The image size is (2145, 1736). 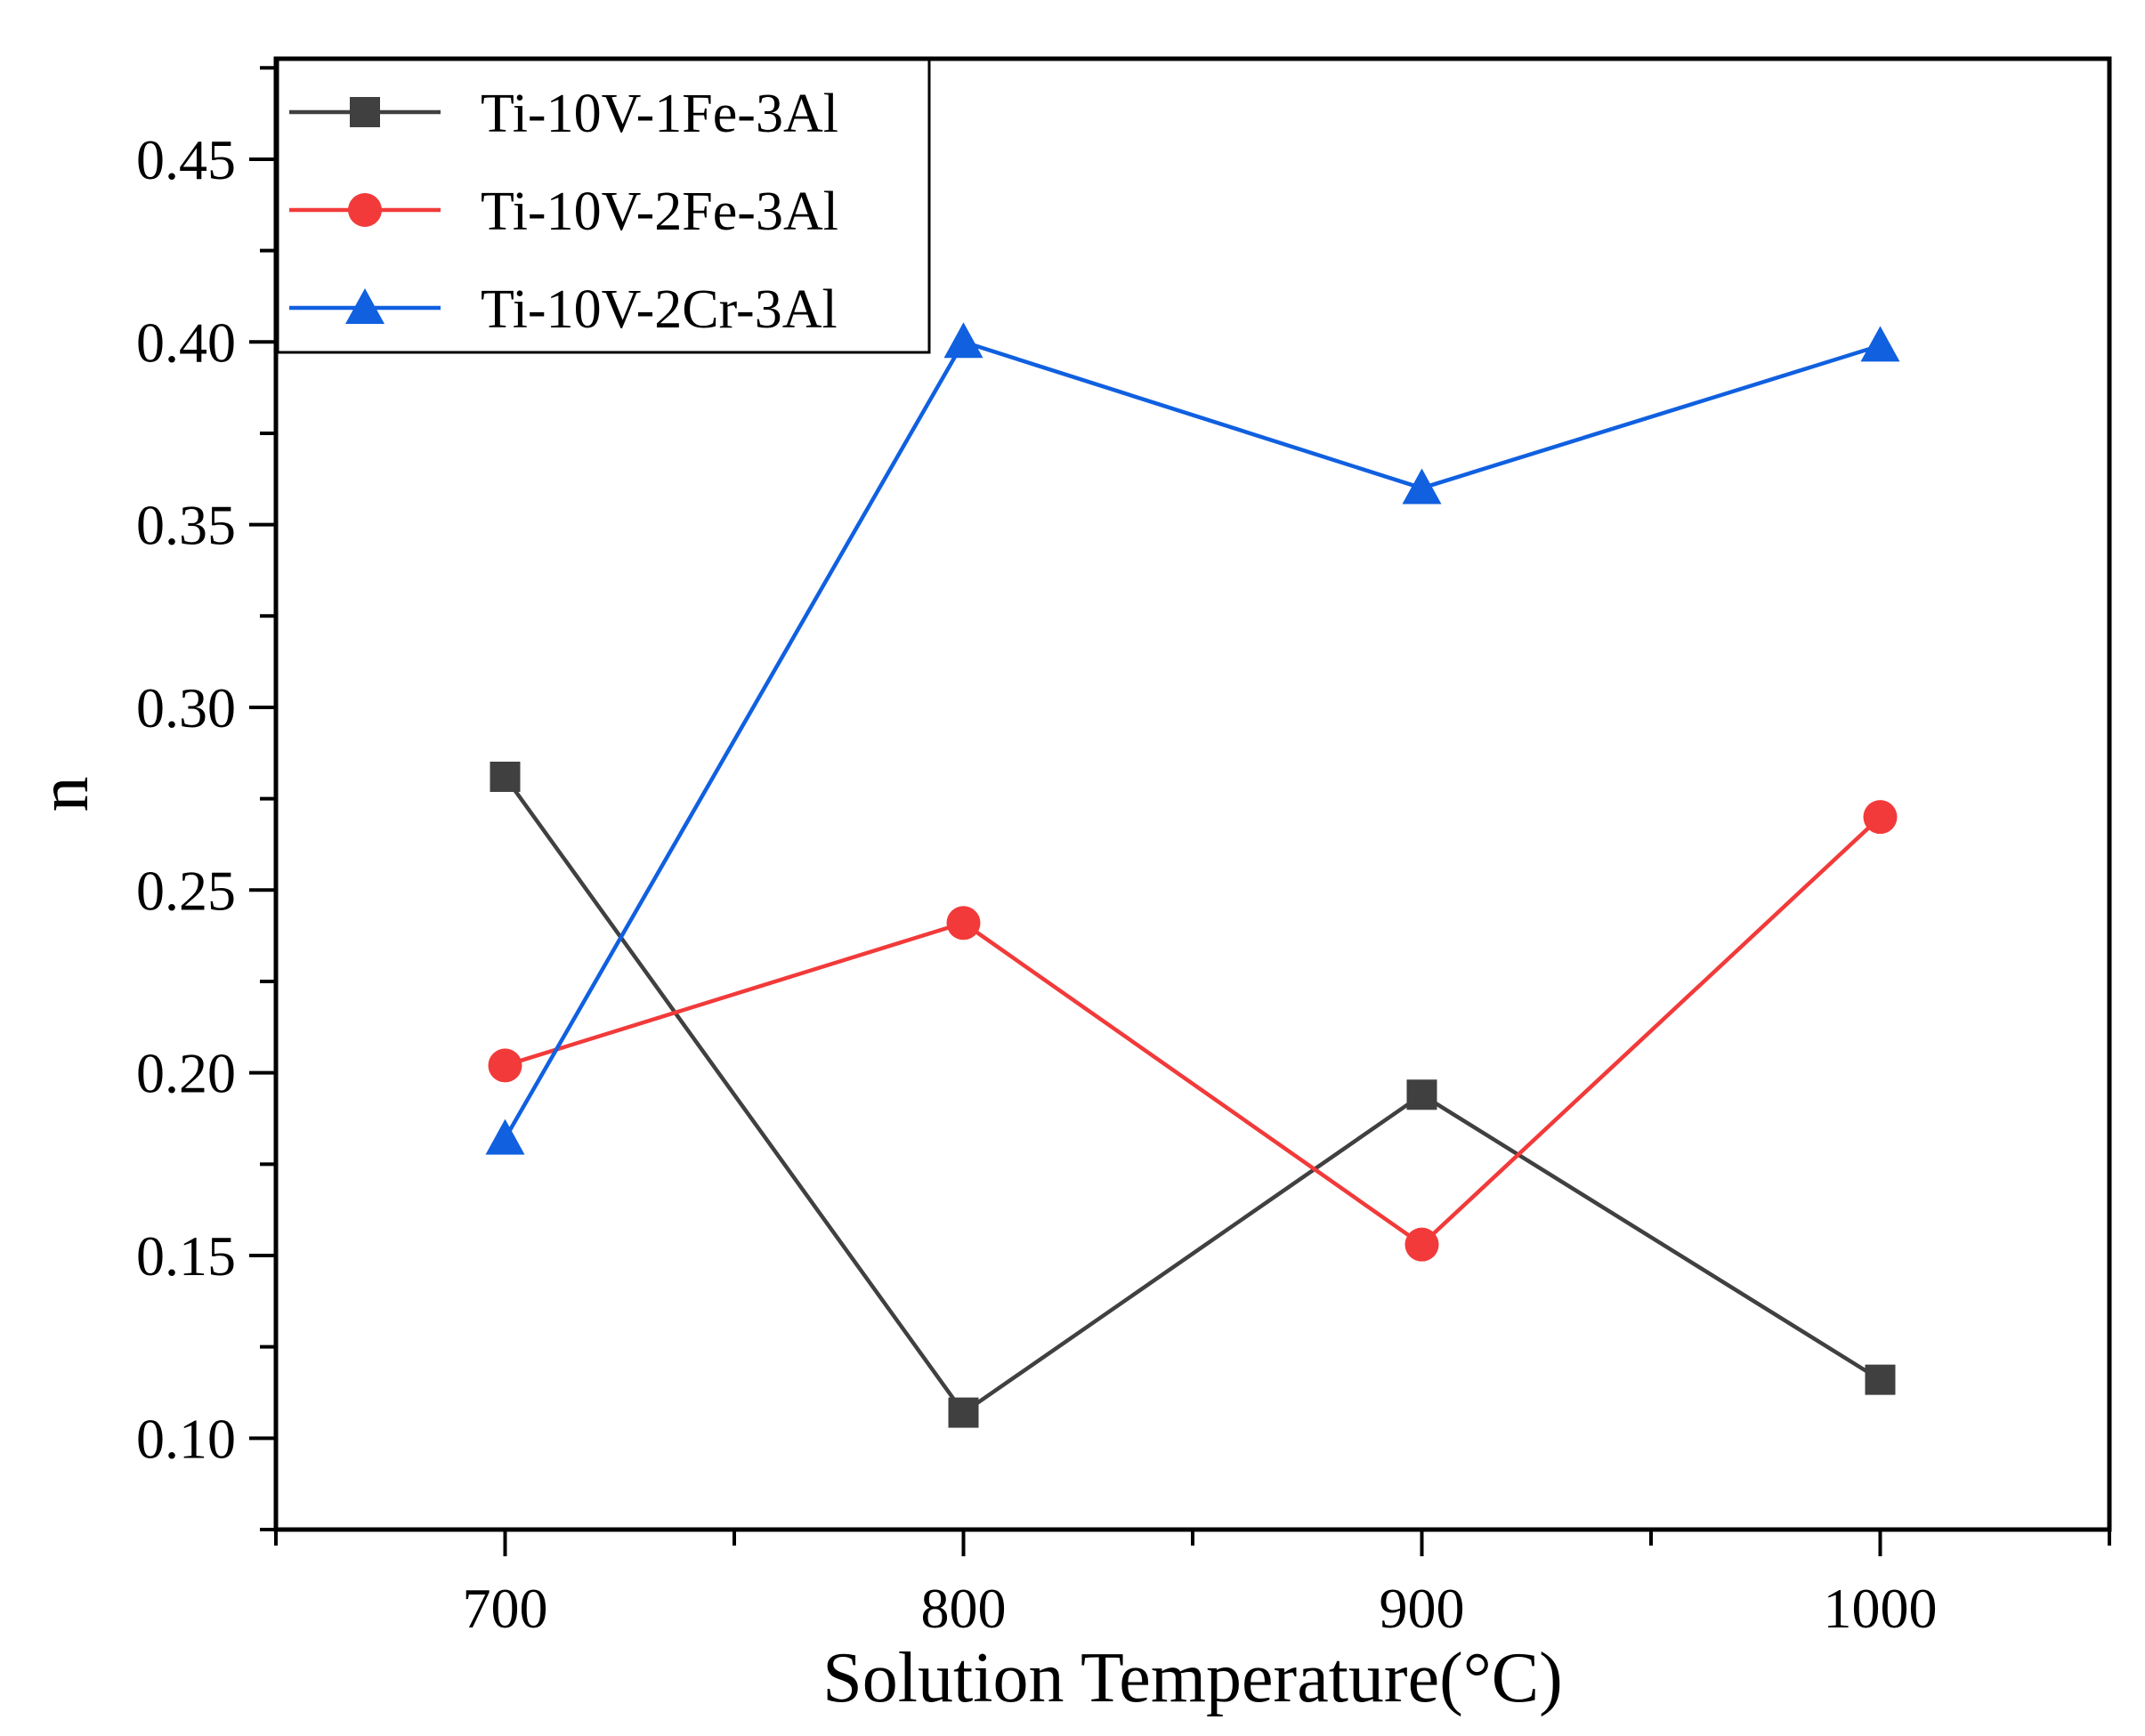 I want to click on y-tick-label: 0.35, so click(x=186, y=525).